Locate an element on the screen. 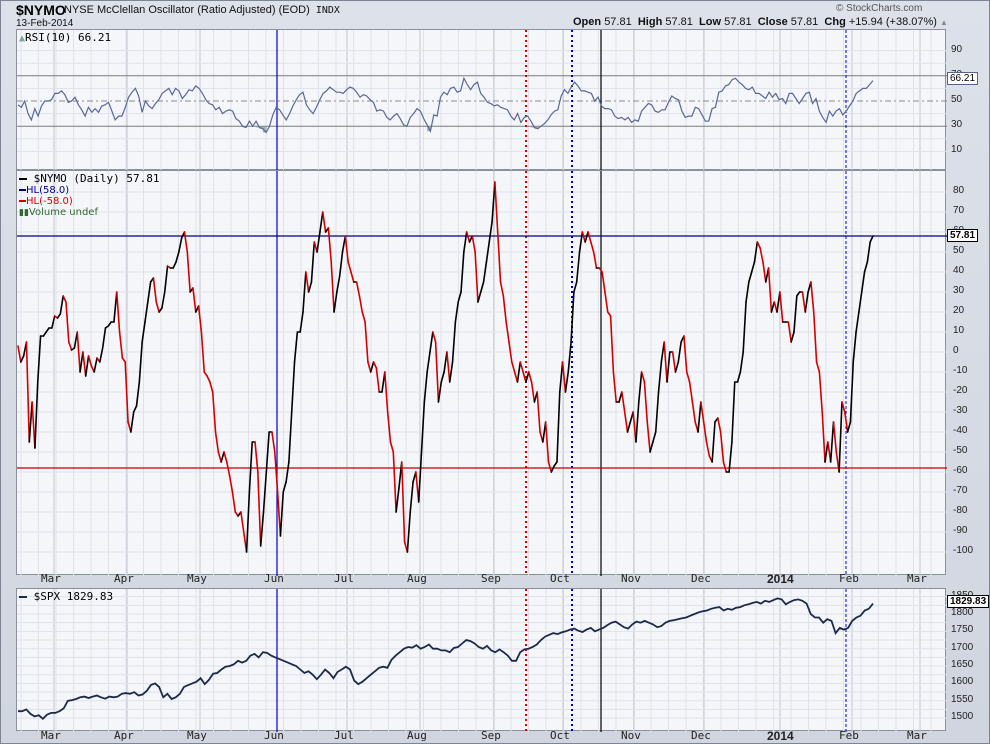 Image resolution: width=990 pixels, height=744 pixels. spx-legend: $SPX 1829.83 is located at coordinates (66, 596).